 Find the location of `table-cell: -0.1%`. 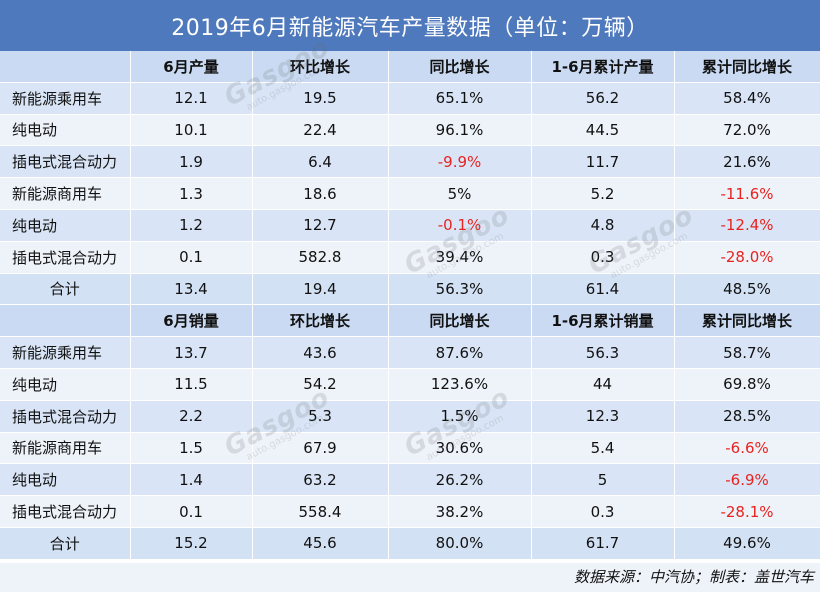

table-cell: -0.1% is located at coordinates (460, 225).